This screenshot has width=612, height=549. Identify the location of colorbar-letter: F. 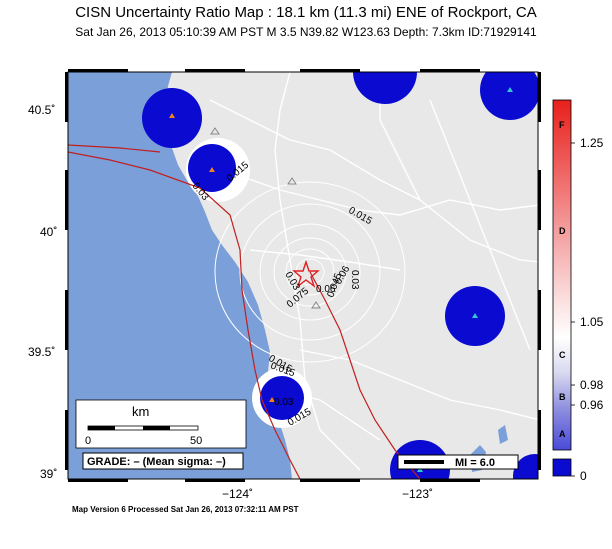
(562, 125).